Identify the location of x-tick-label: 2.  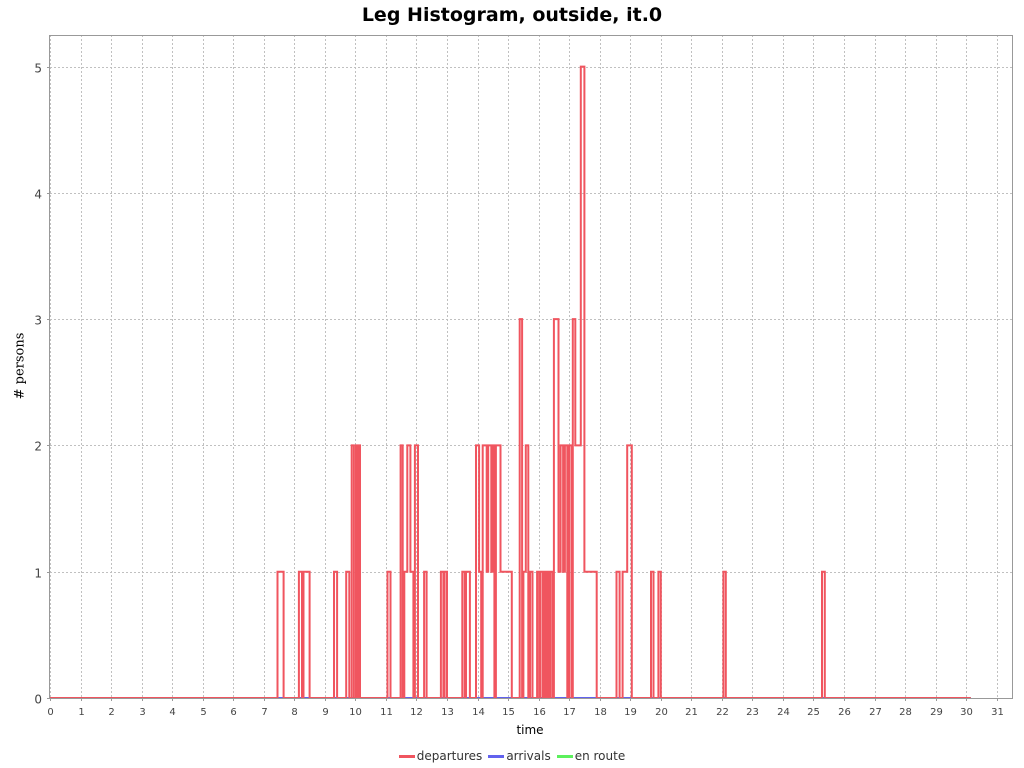
(111, 712).